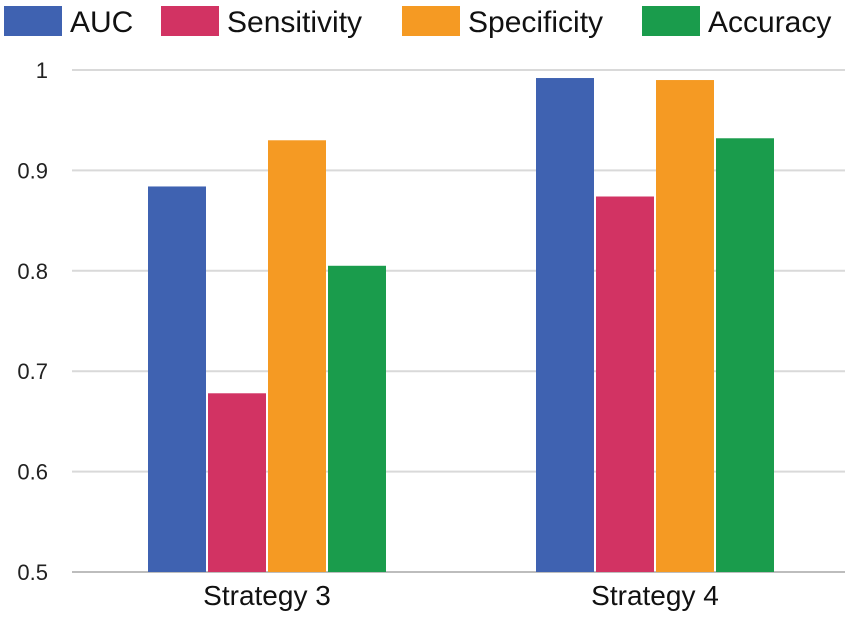 This screenshot has width=857, height=617. Describe the element at coordinates (267, 595) in the screenshot. I see `x-category-label: Strategy 3` at that location.